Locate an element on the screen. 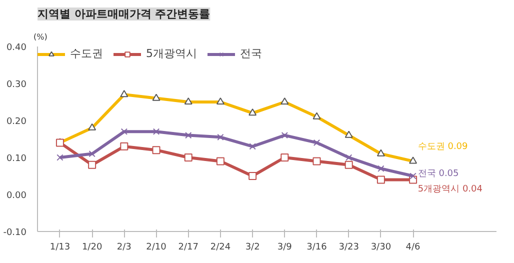  x-tick-label: 1/20 is located at coordinates (92, 247).